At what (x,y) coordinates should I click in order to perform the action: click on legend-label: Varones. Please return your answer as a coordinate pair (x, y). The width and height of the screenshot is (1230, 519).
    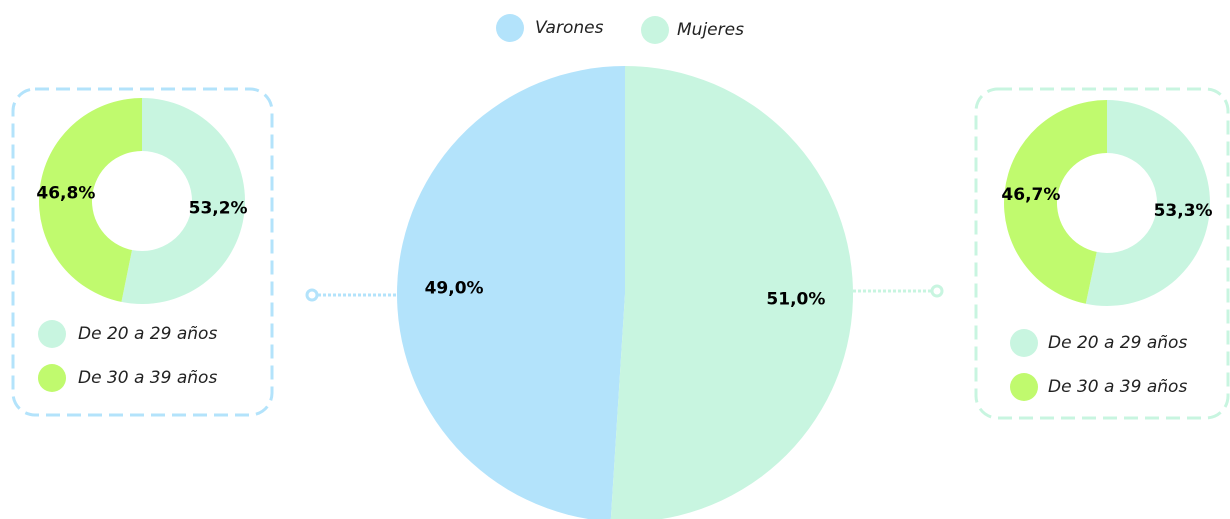
    Looking at the image, I should click on (569, 28).